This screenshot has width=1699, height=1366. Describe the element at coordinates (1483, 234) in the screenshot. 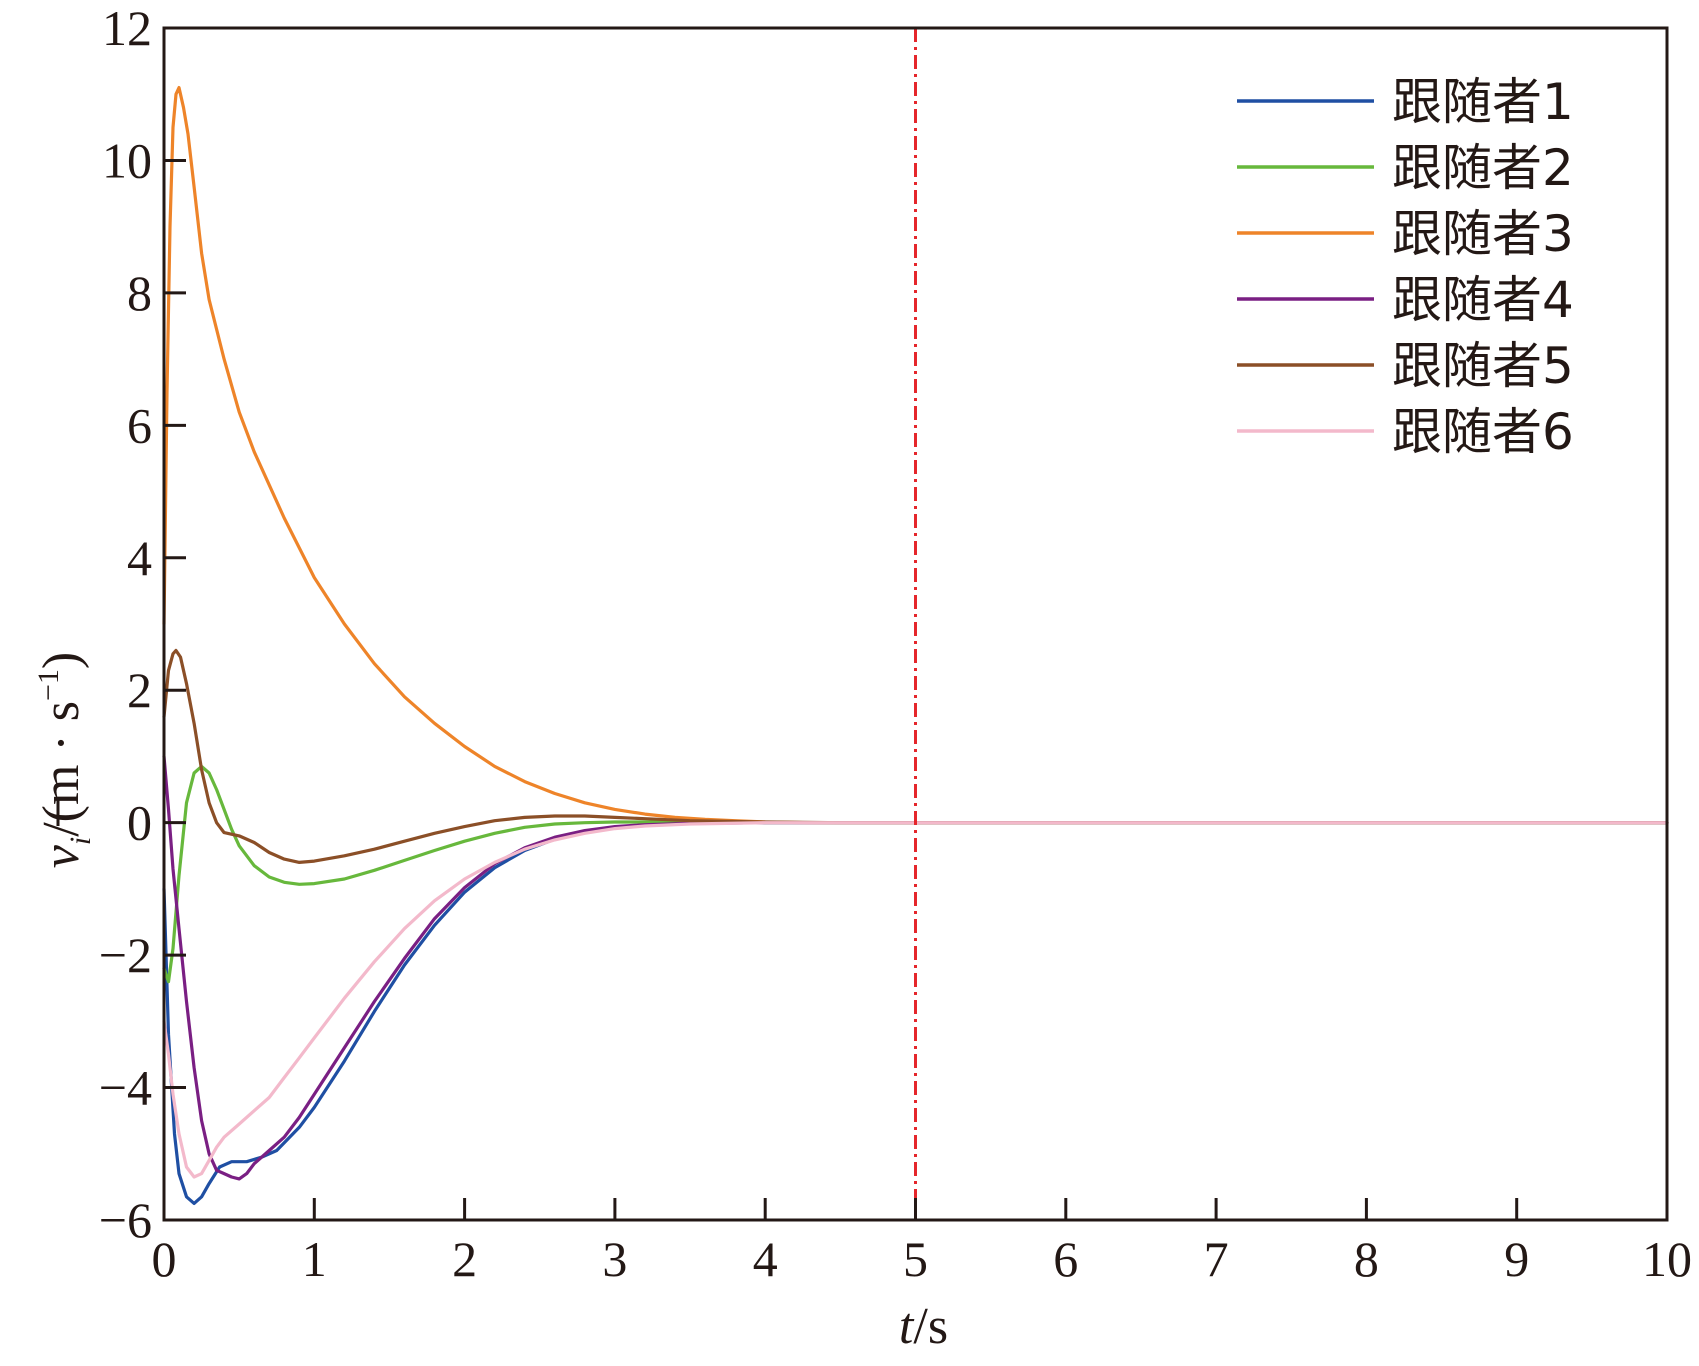

I see `legend-label-3: 跟随者3` at that location.